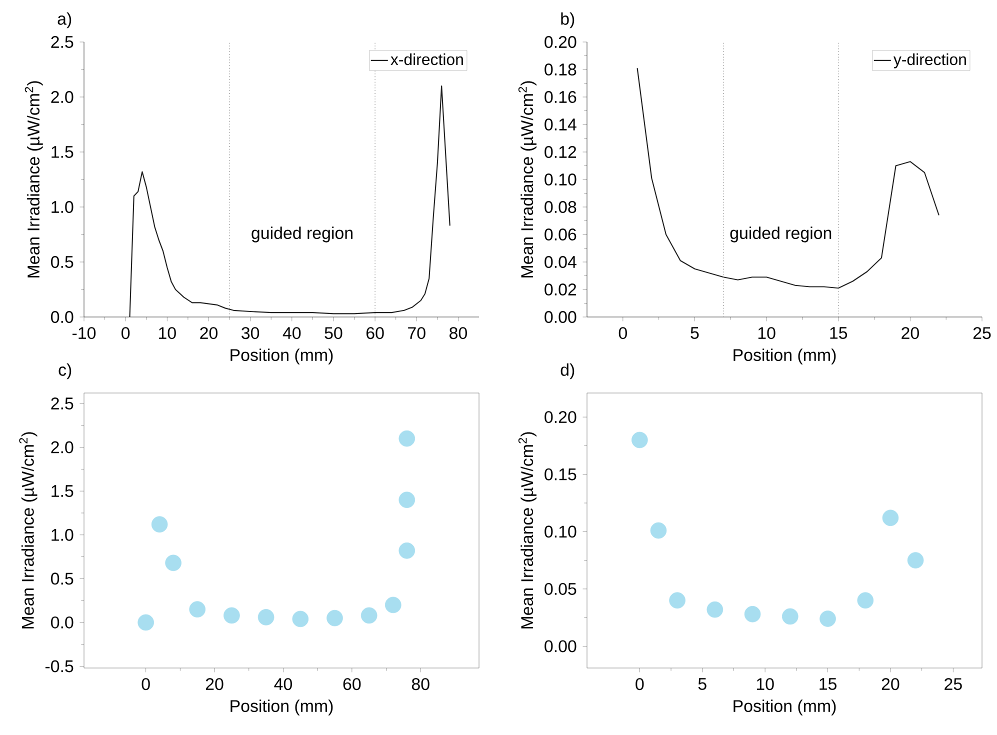  I want to click on y-tick-label: 0.14, so click(560, 124).